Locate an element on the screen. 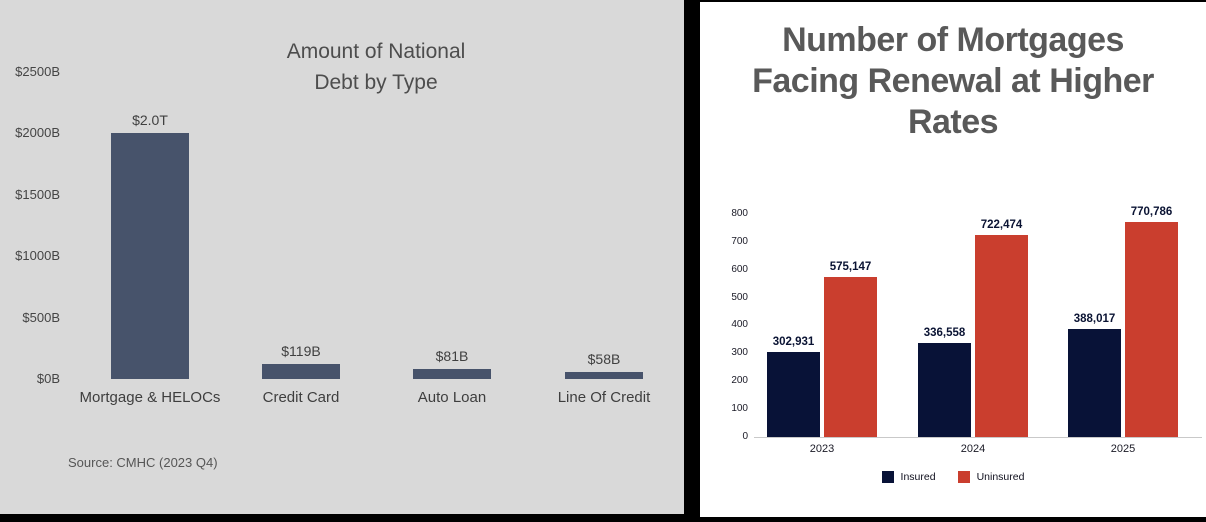 This screenshot has width=1206, height=522. right-chart-title-line3: Rates is located at coordinates (953, 122).